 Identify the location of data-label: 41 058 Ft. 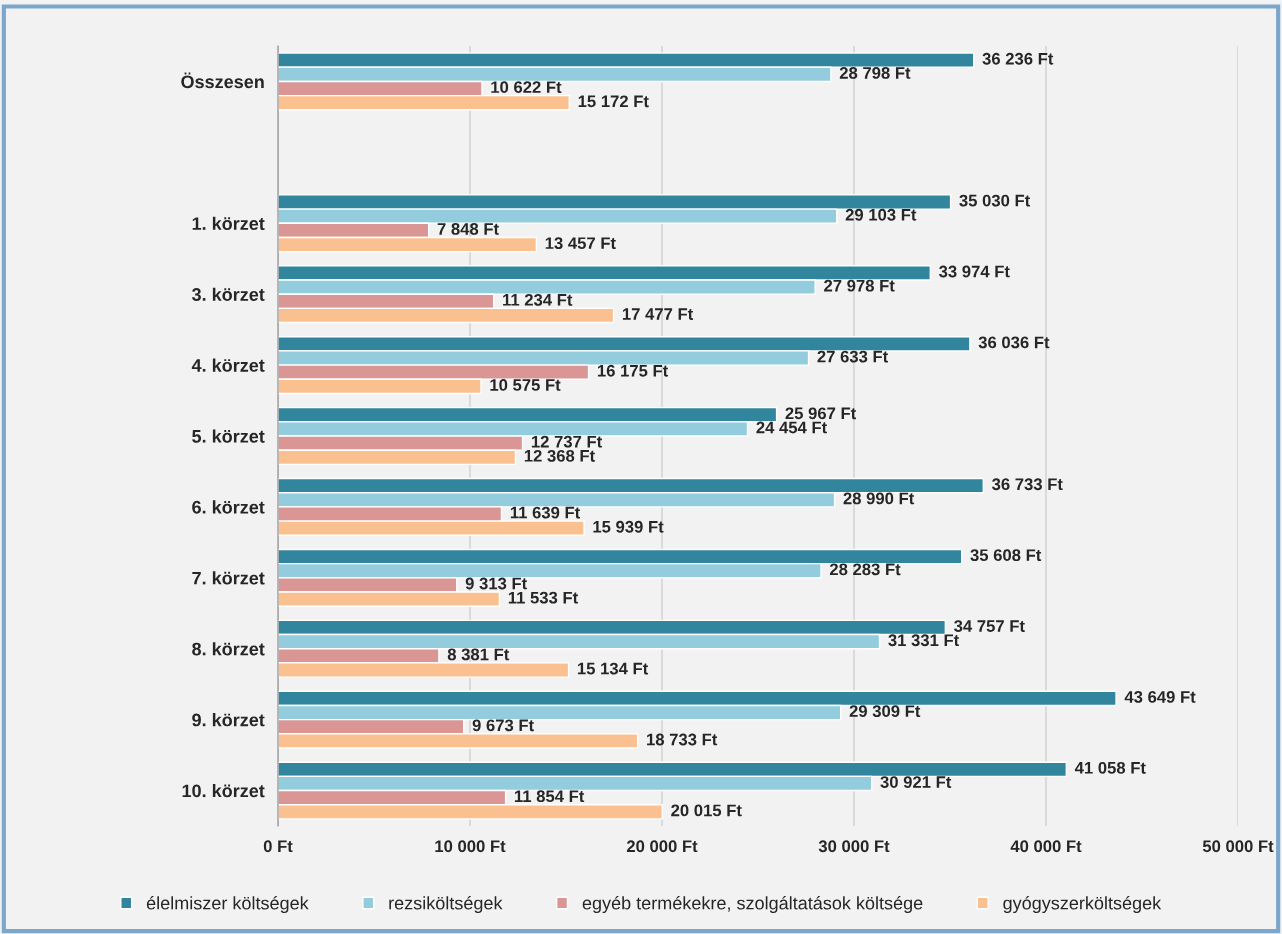
(1110, 767).